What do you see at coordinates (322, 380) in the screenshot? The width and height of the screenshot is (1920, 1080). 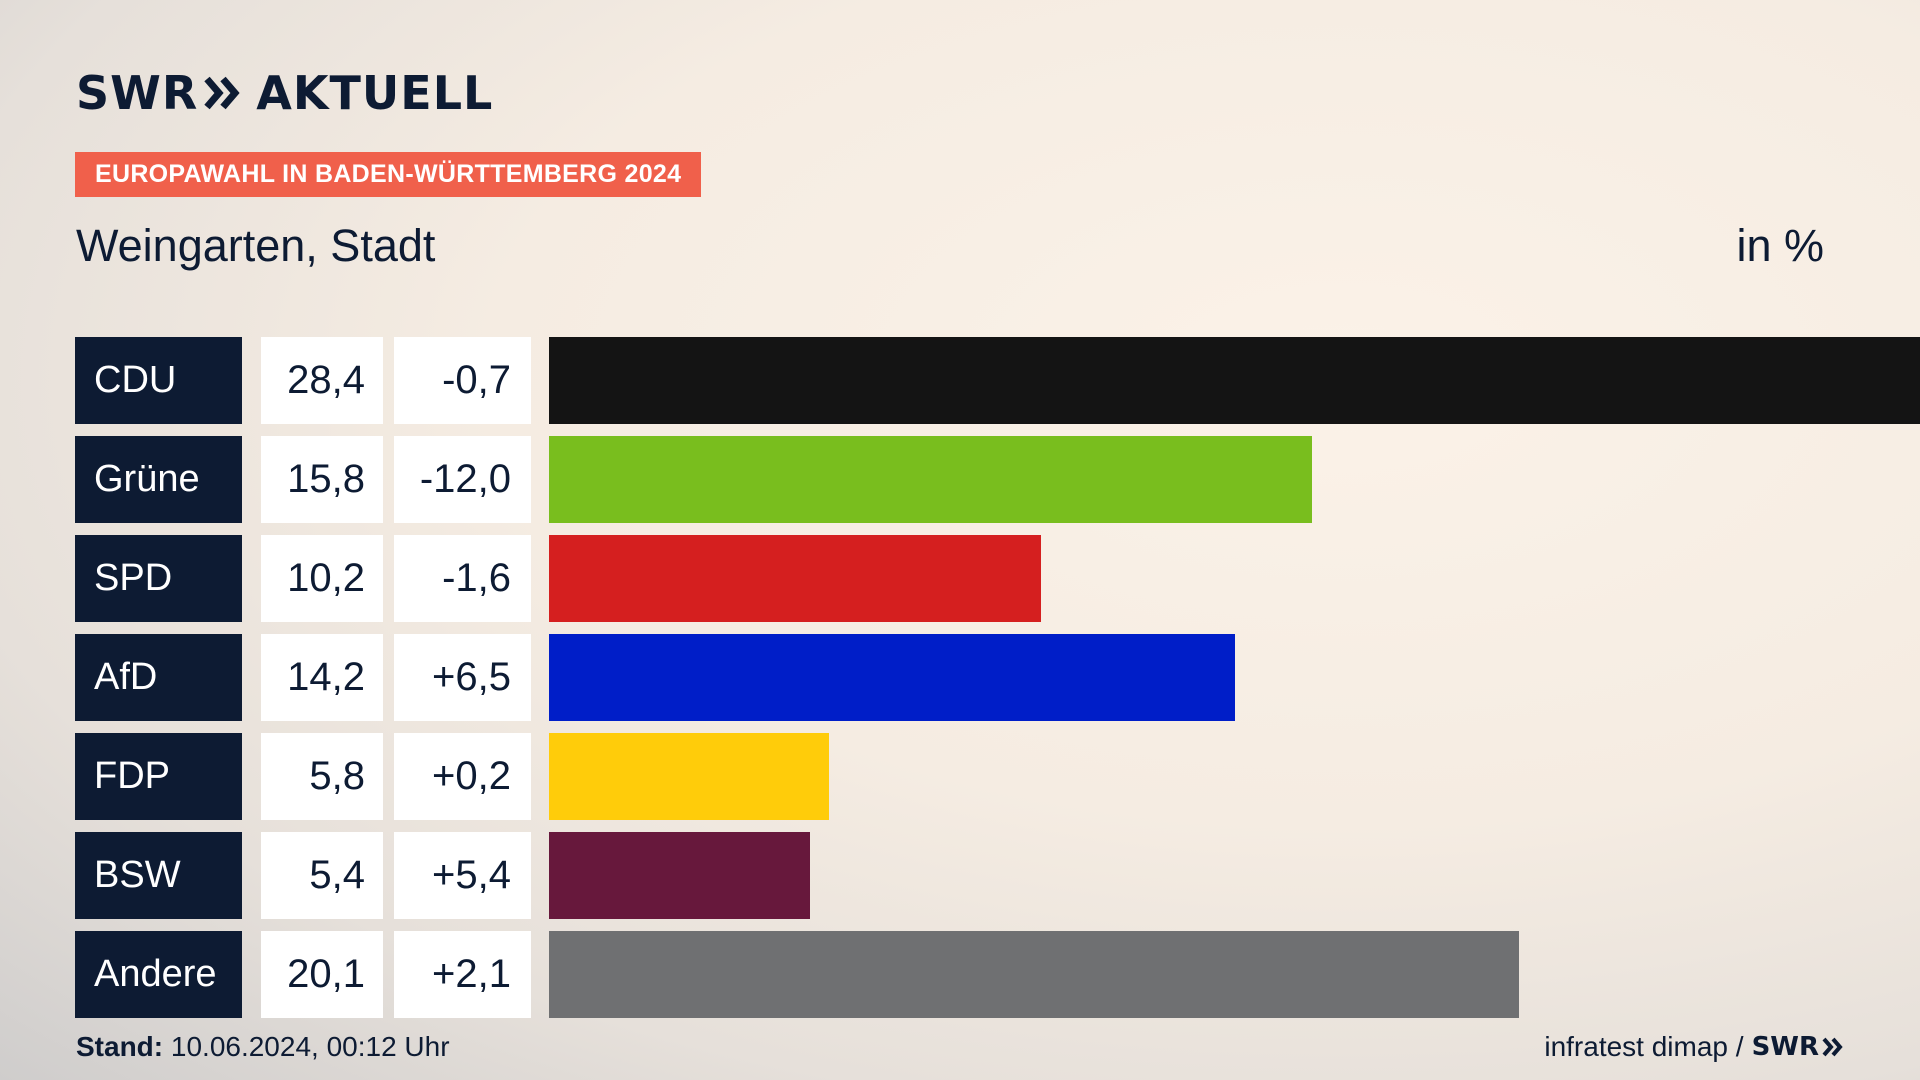 I see `vote-share-label: 28,4` at bounding box center [322, 380].